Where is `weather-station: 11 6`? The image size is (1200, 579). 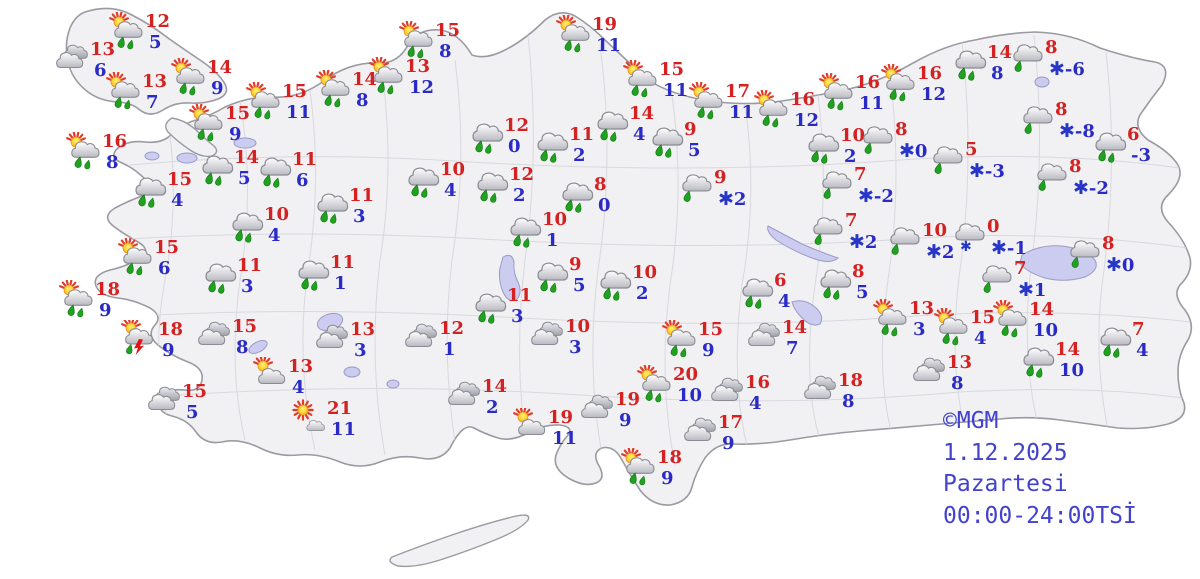
weather-station: 11 6 is located at coordinates (286, 170).